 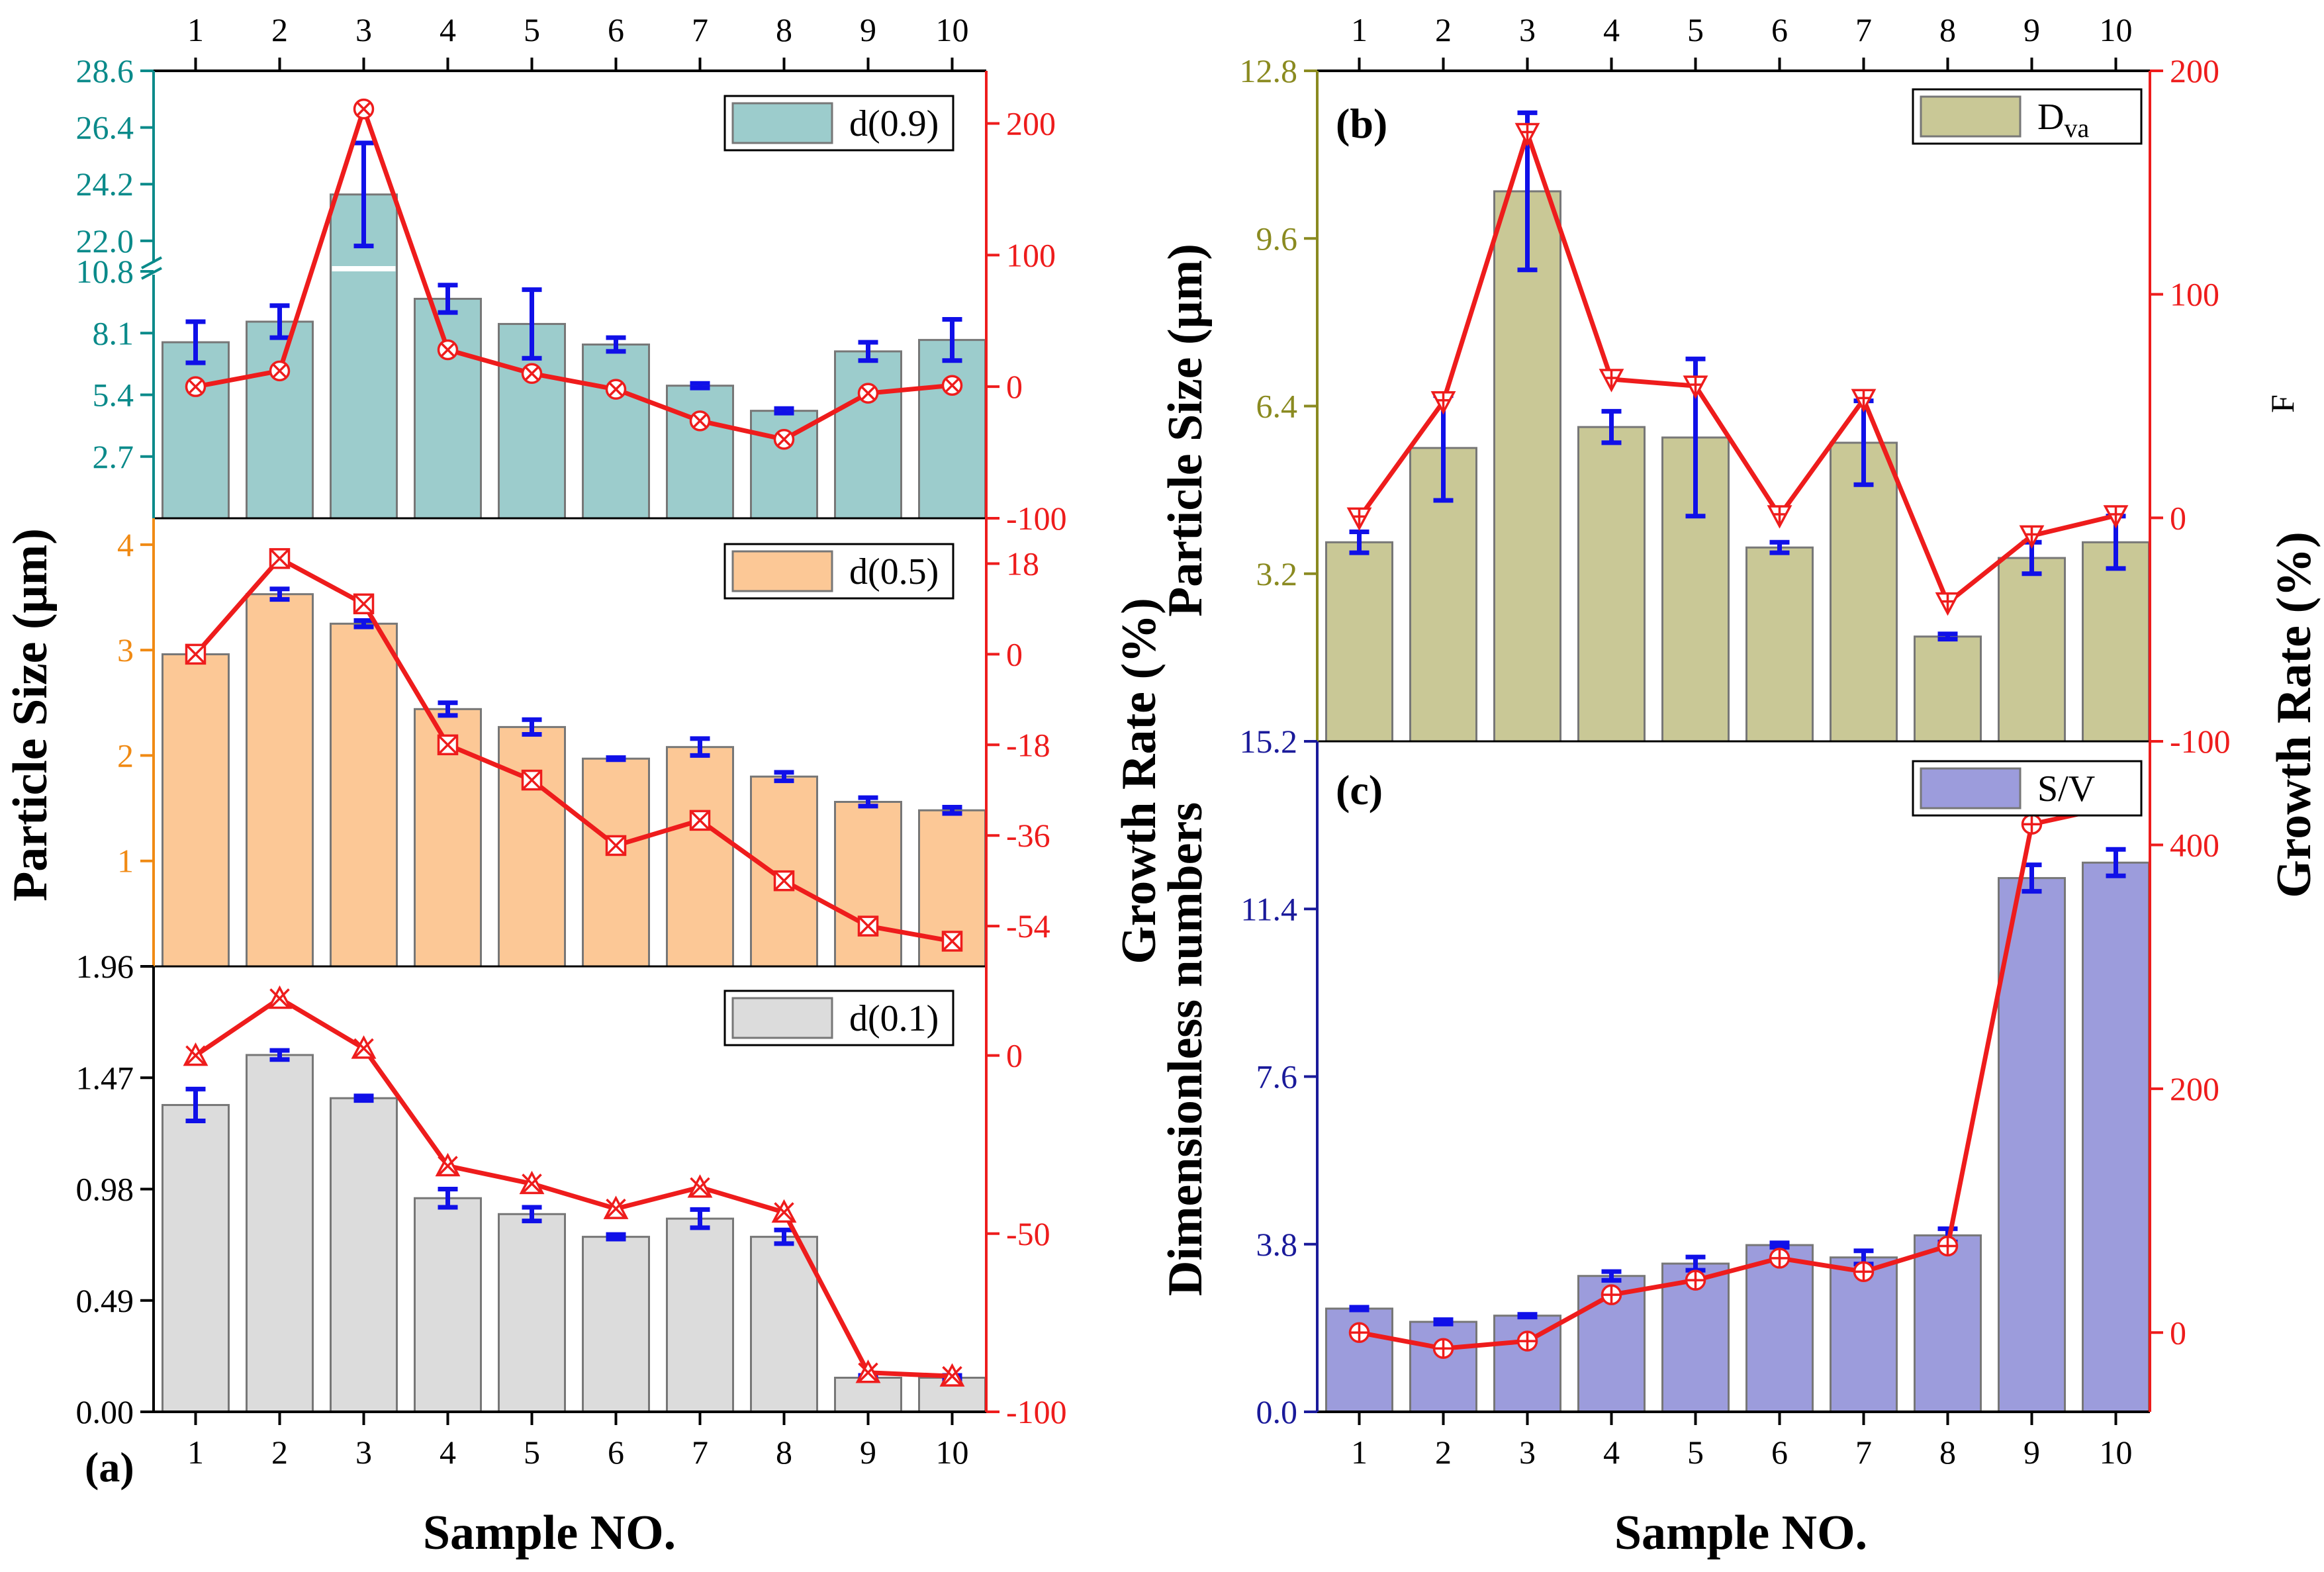 What do you see at coordinates (1277, 406) in the screenshot?
I see `dva-ytick-label-1: 6.4` at bounding box center [1277, 406].